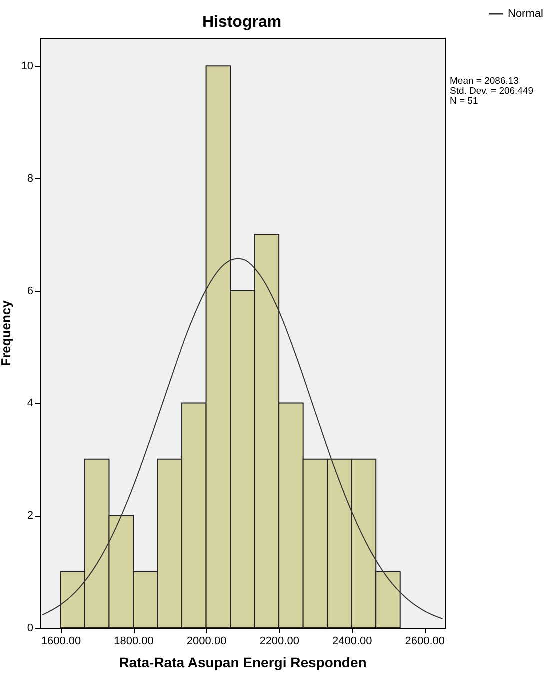 The image size is (544, 698). What do you see at coordinates (242, 22) in the screenshot?
I see `chart-title: Histogram` at bounding box center [242, 22].